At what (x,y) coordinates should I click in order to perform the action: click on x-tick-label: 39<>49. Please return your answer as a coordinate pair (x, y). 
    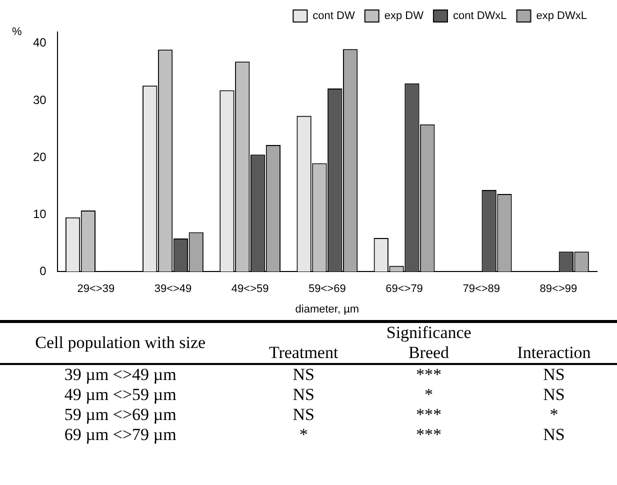
    Looking at the image, I should click on (173, 289).